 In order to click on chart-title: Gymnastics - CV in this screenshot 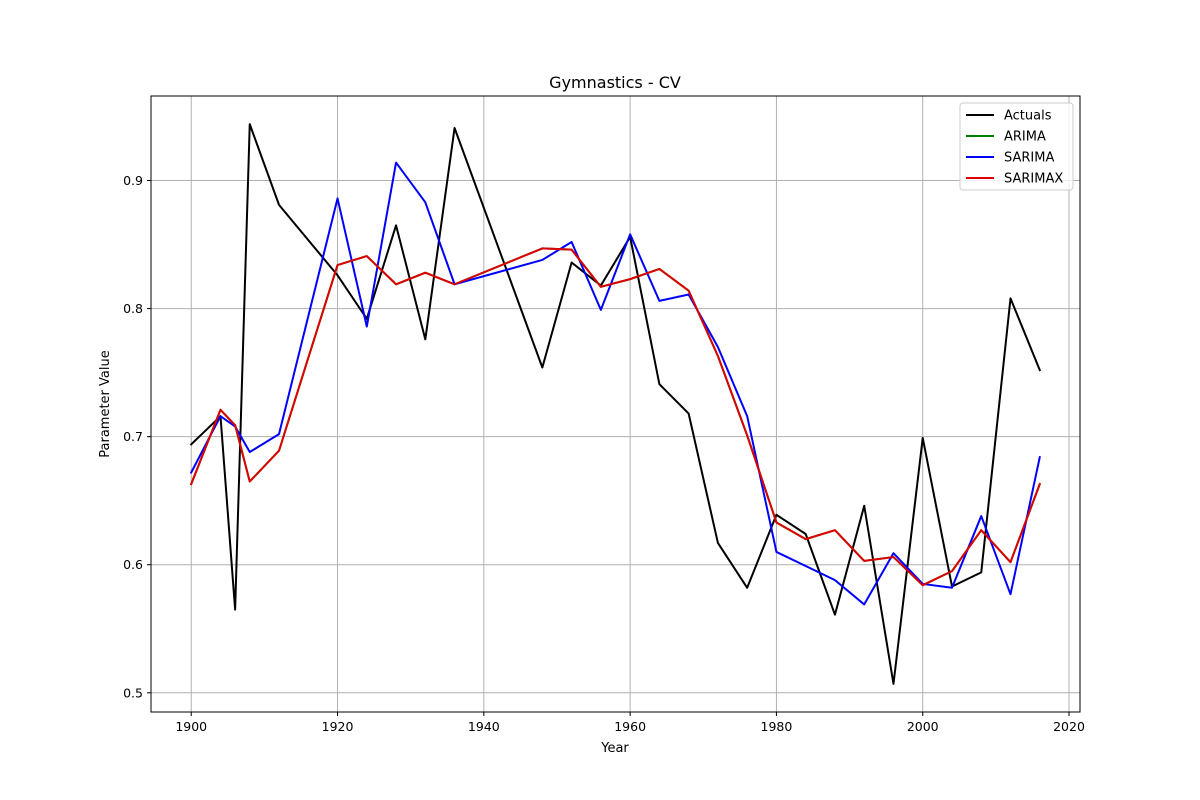, I will do `click(615, 82)`.